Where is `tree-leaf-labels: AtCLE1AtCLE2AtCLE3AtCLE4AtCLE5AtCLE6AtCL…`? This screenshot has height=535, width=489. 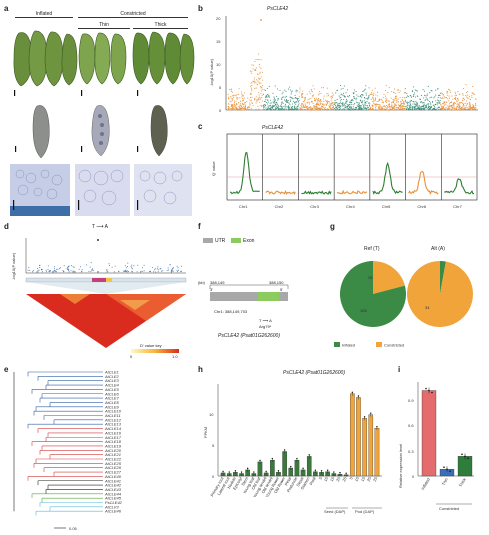 tree-leaf-labels: AtCLE1AtCLE2AtCLE3AtCLE4AtCLE5AtCLE6AtCL… is located at coordinates (113, 442).